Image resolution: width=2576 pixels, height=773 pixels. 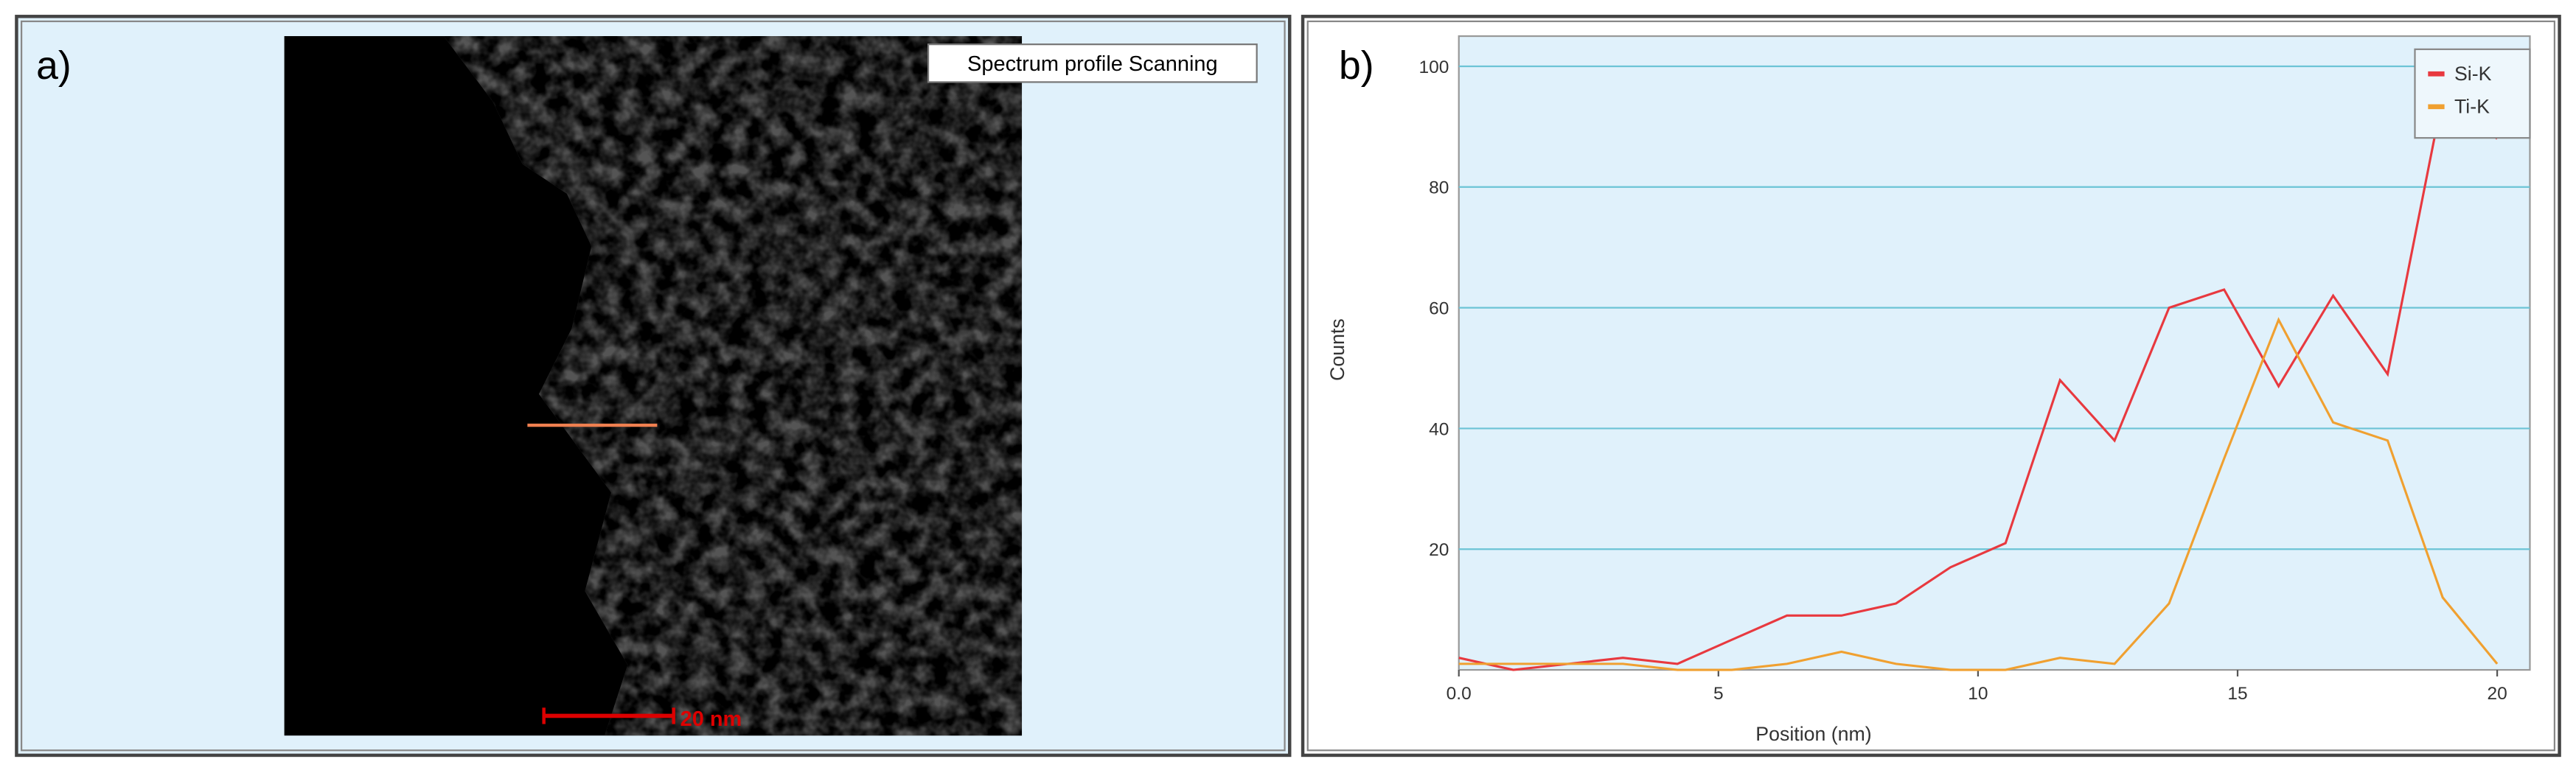 I want to click on y-tick-label: 60, so click(x=1439, y=309).